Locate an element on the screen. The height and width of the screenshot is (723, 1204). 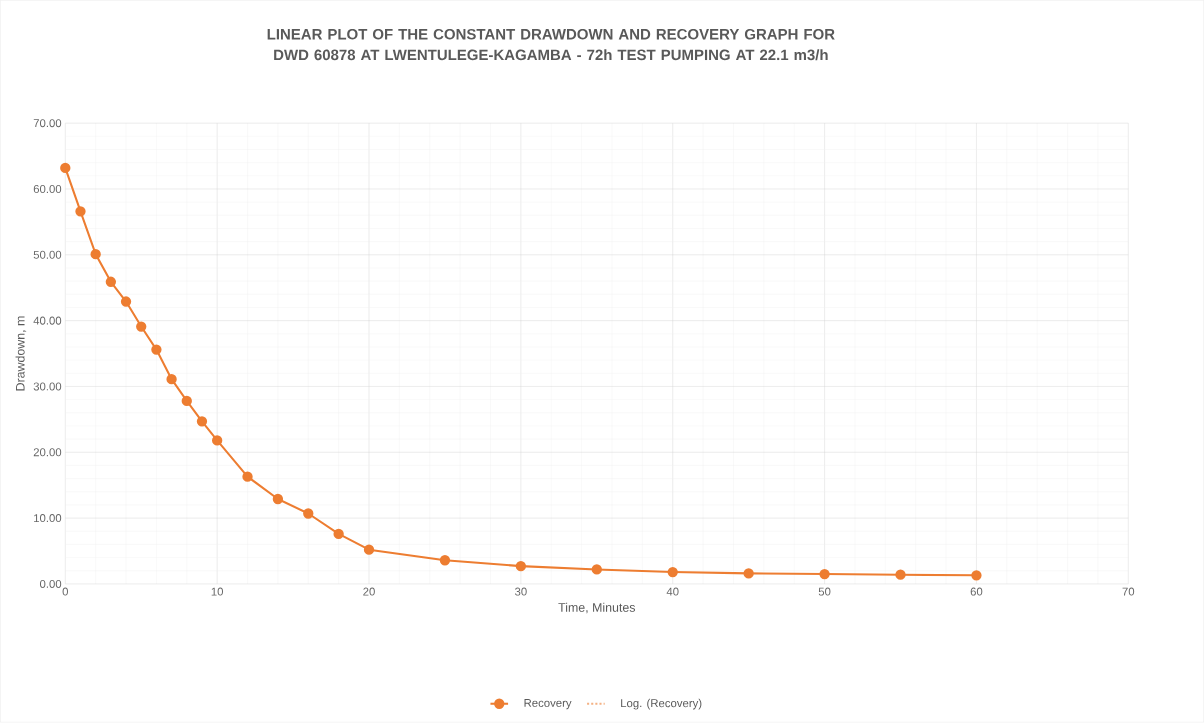
y-tick-label: 60.00 is located at coordinates (47, 189).